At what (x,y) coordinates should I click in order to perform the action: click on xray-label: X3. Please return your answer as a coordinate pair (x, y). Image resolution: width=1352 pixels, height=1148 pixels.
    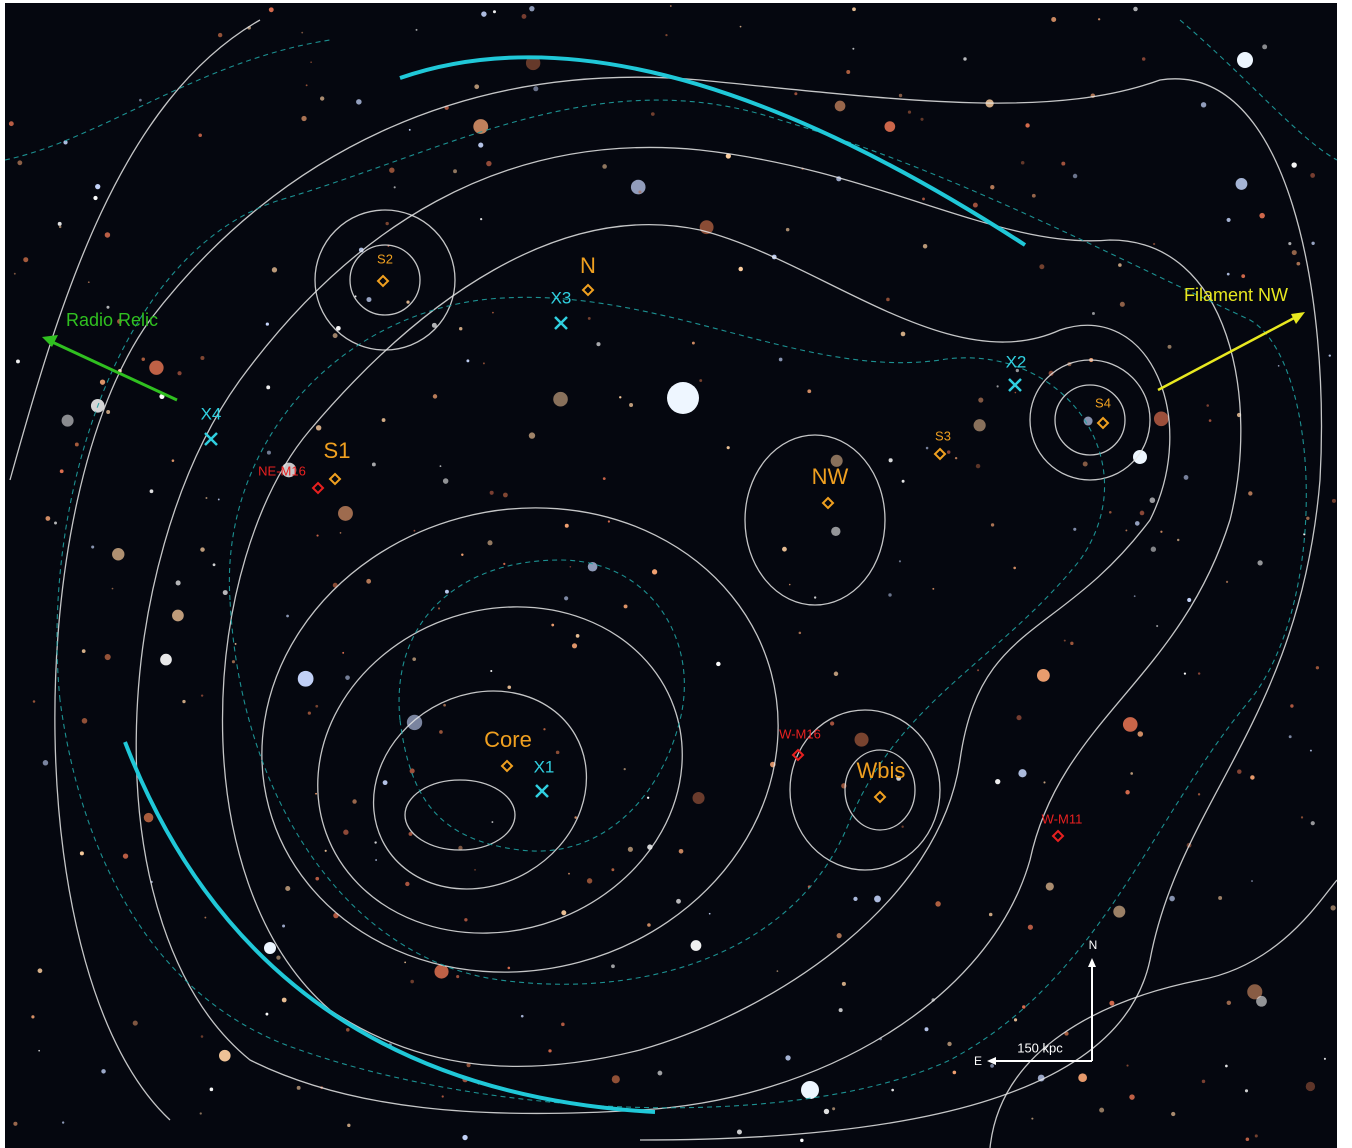
    Looking at the image, I should click on (561, 297).